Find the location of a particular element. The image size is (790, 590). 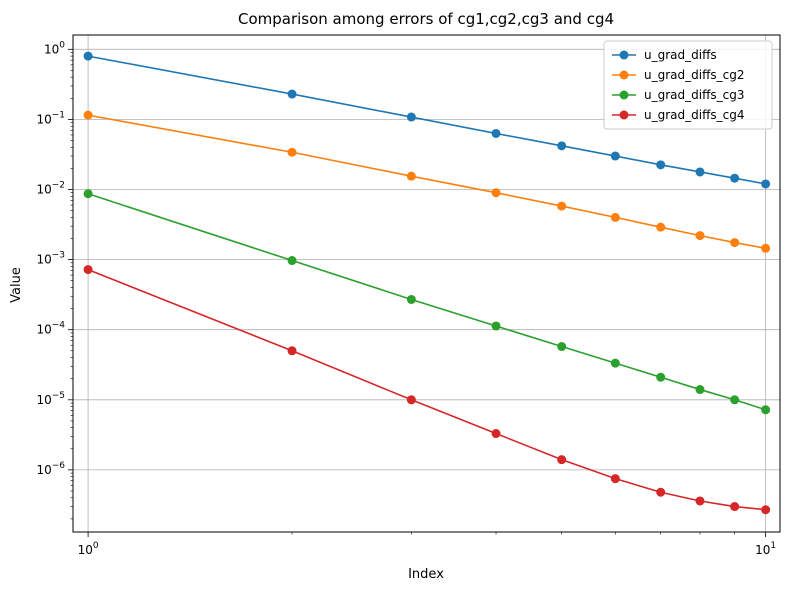

y-tick-label: 10⁻⁶ is located at coordinates (50, 469).